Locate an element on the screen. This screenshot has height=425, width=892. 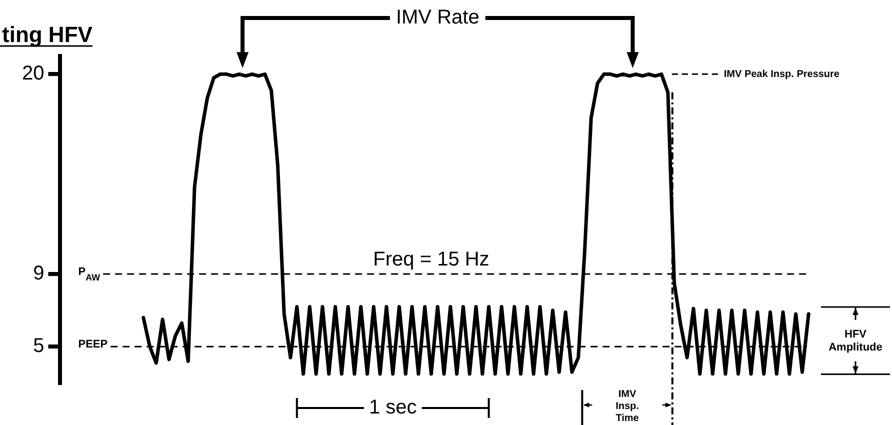
y-tick-label: 5 is located at coordinates (38, 346).